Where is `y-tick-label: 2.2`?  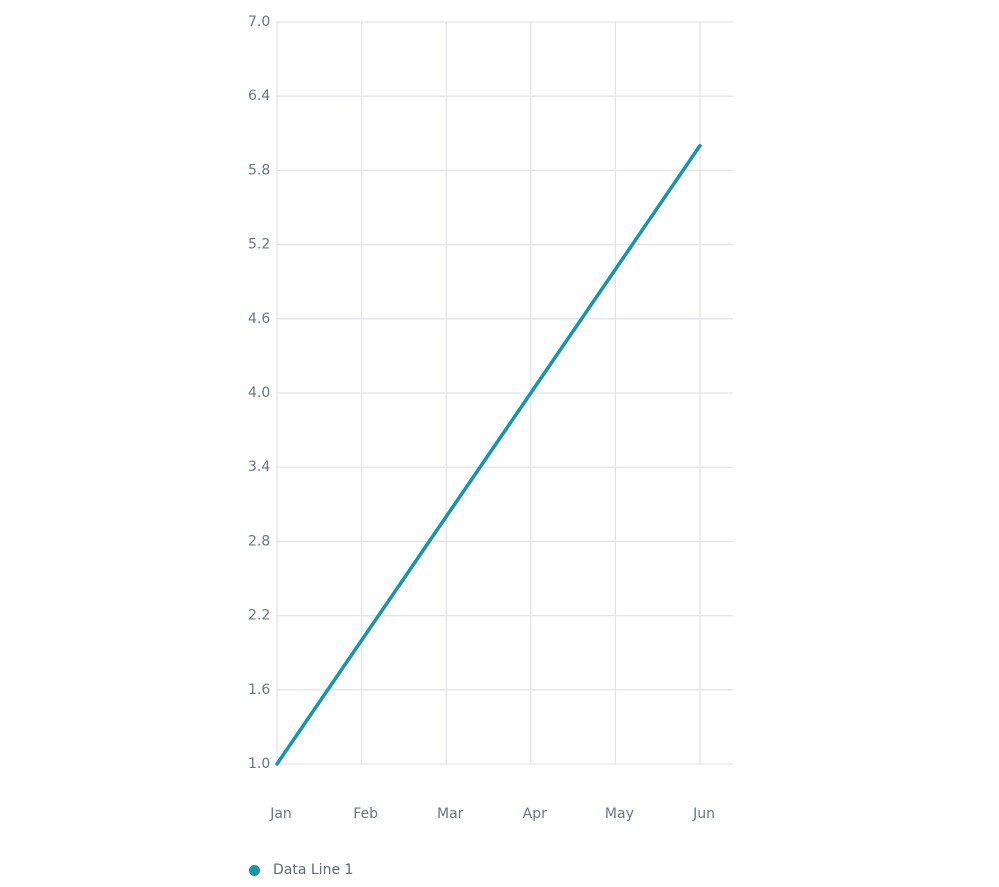 y-tick-label: 2.2 is located at coordinates (259, 616).